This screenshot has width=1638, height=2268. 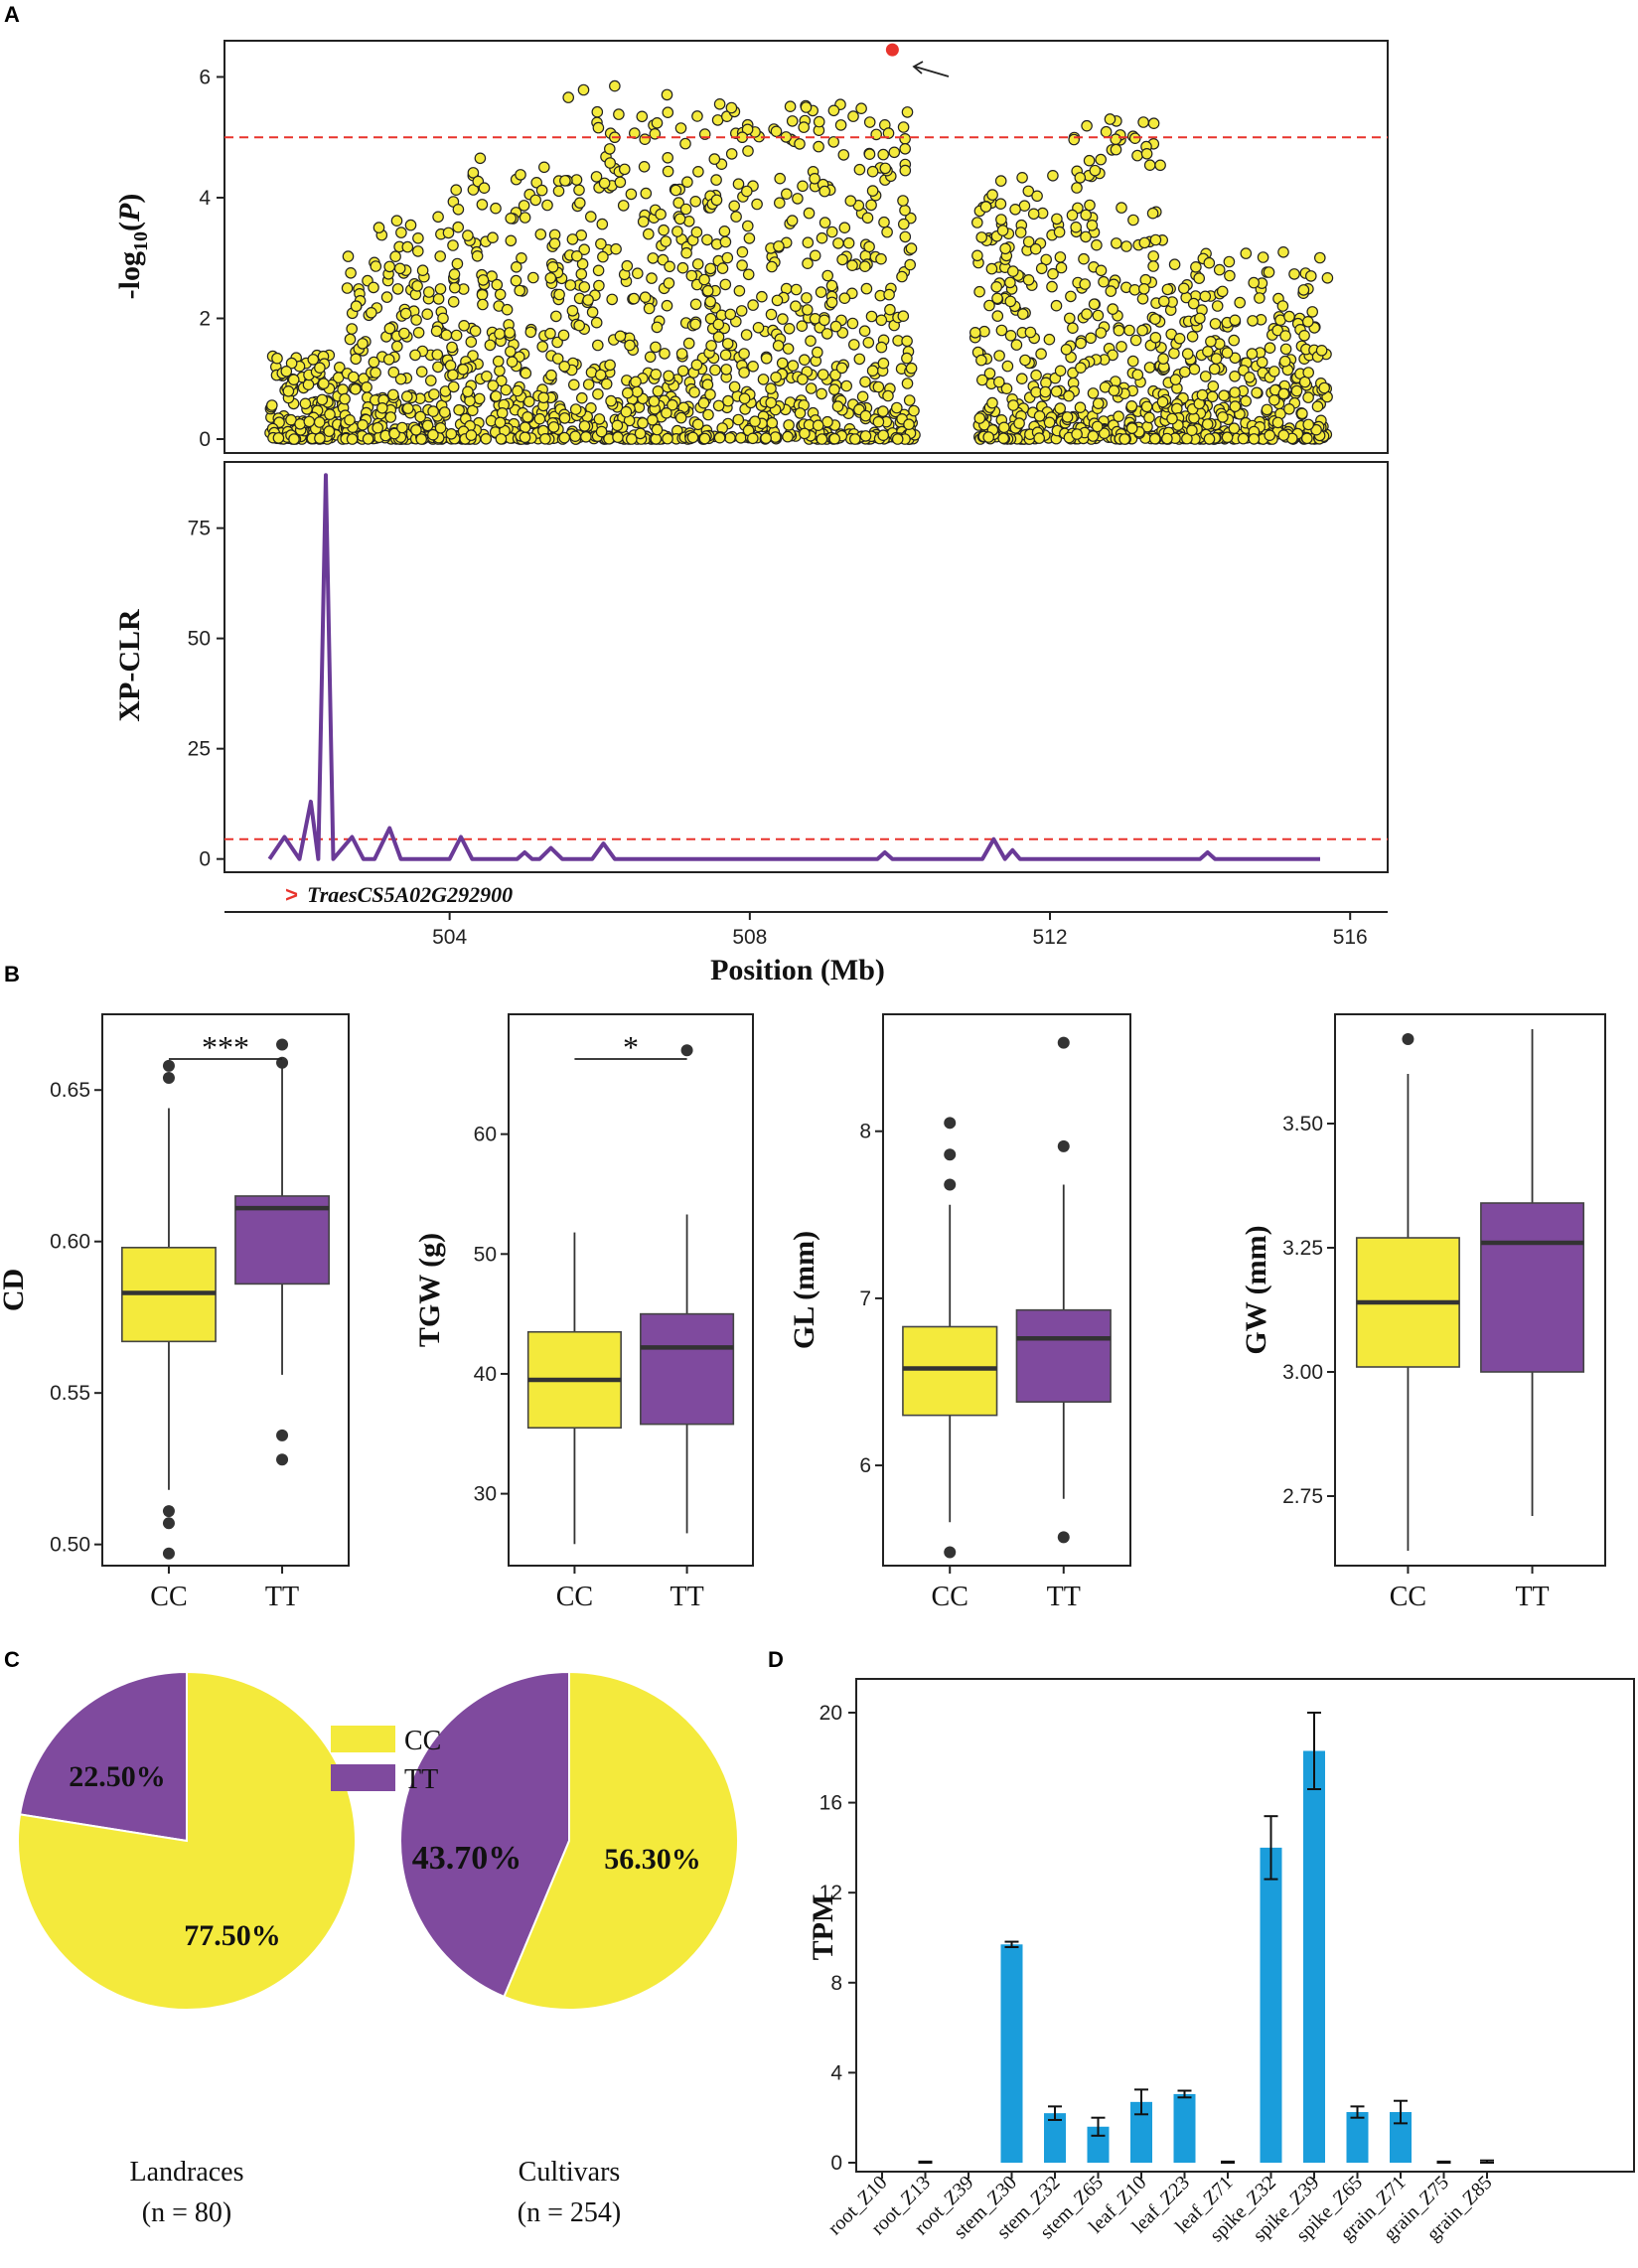 I want to click on box-cc, so click(x=950, y=1371).